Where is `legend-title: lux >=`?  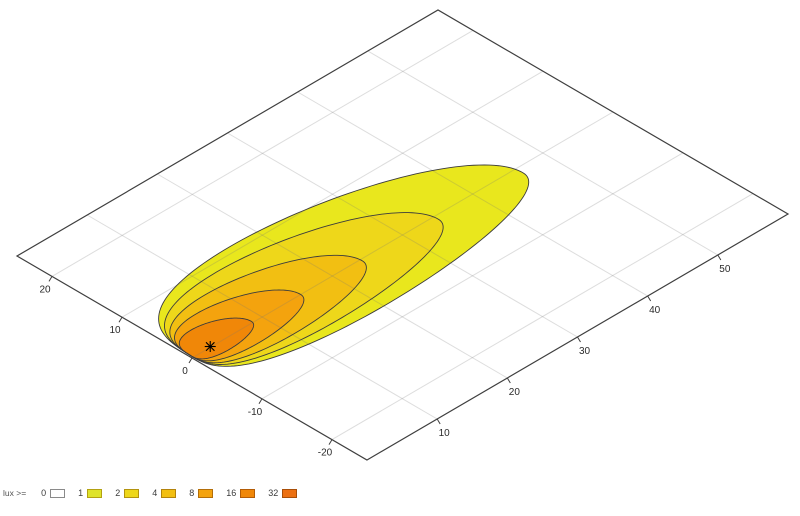
legend-title: lux >= is located at coordinates (15, 493).